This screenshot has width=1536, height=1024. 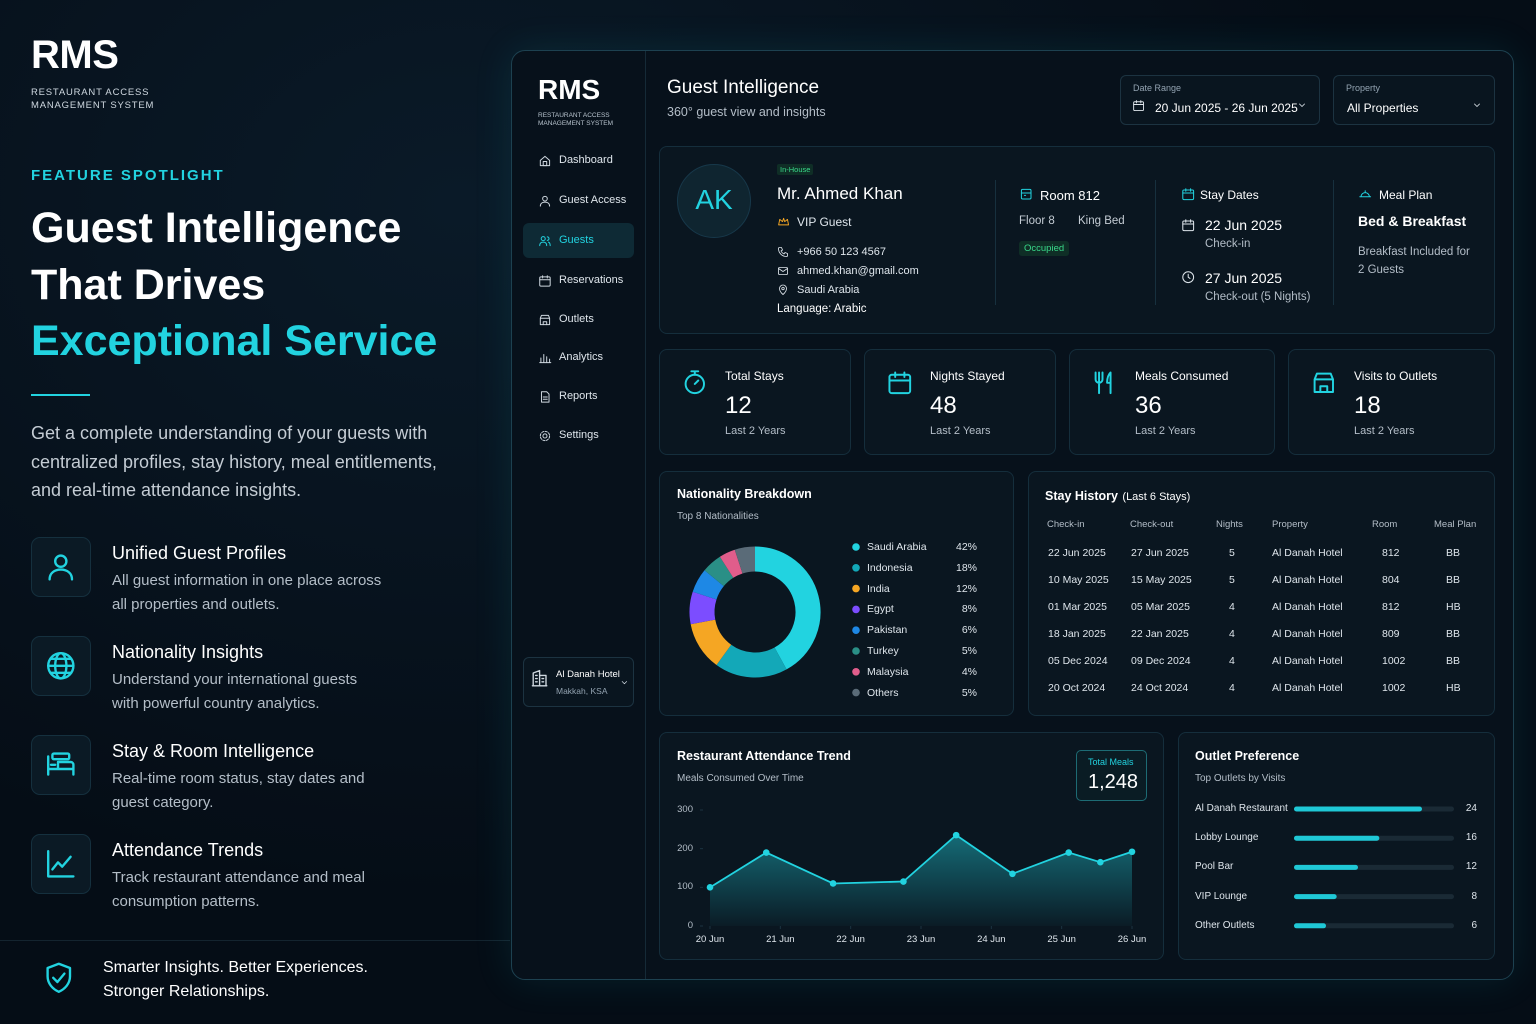 I want to click on card-title: Outlet Preference, so click(x=1247, y=756).